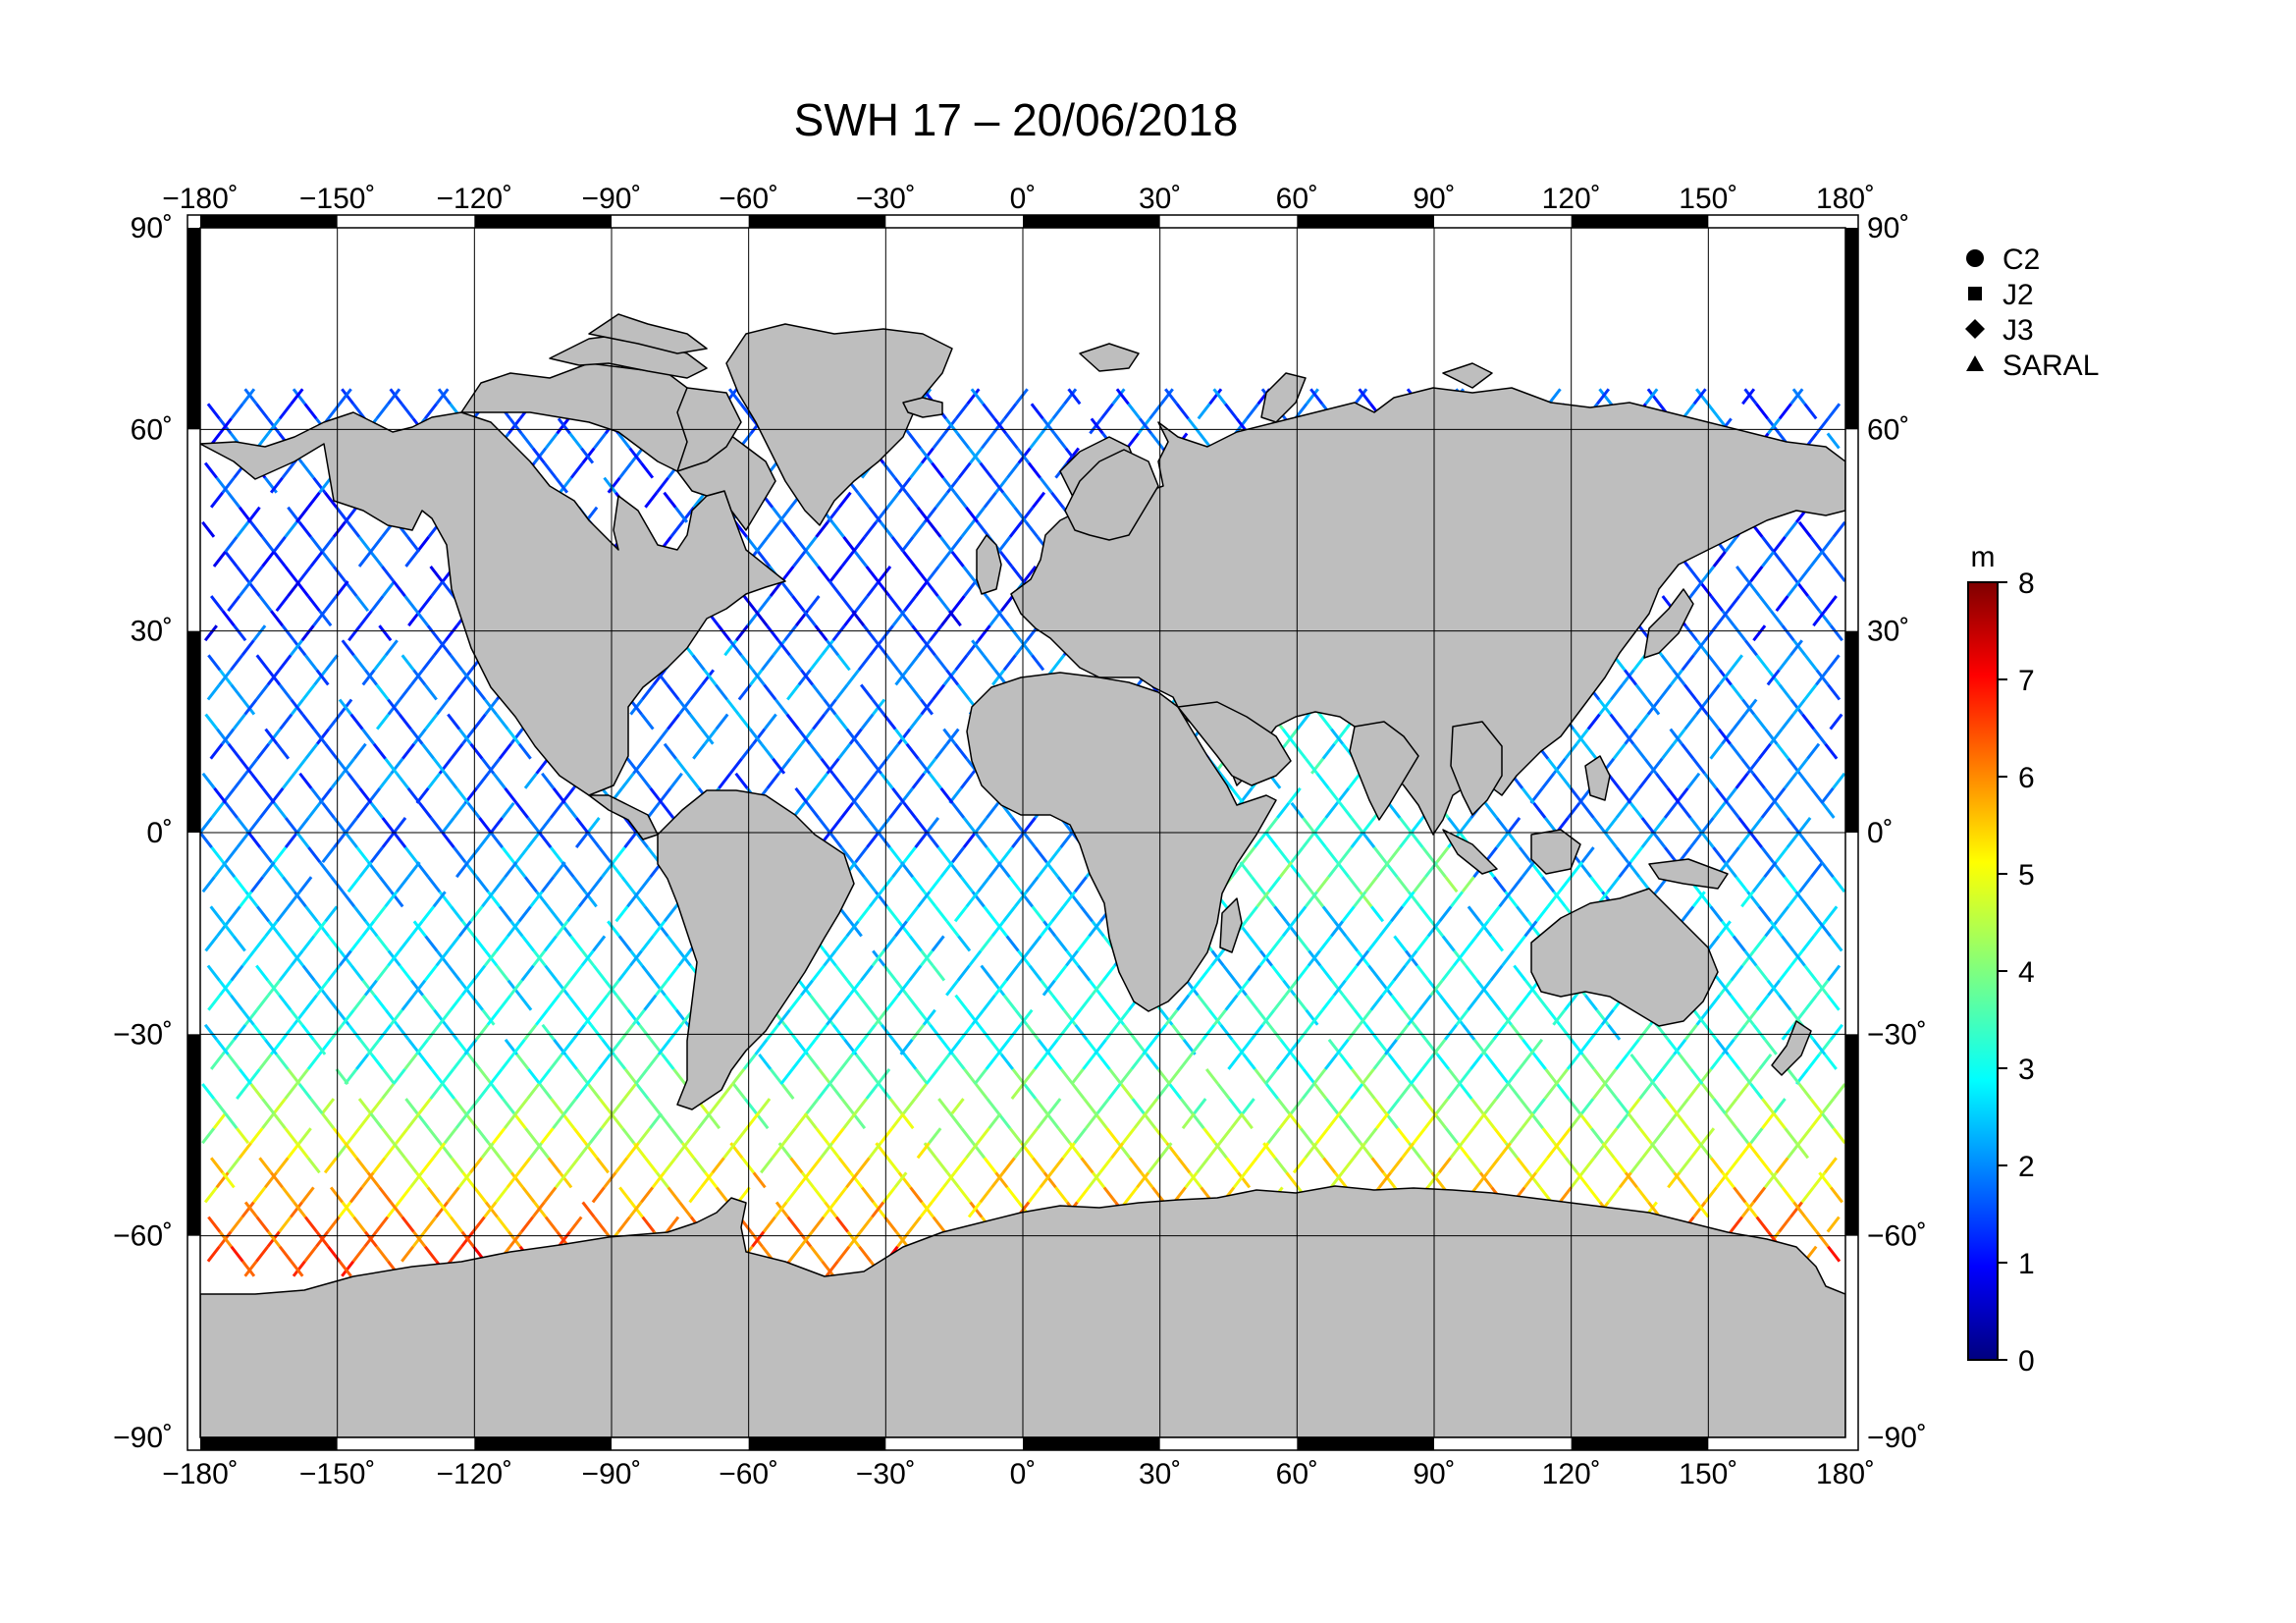  What do you see at coordinates (2021, 259) in the screenshot?
I see `legend-label: C2` at bounding box center [2021, 259].